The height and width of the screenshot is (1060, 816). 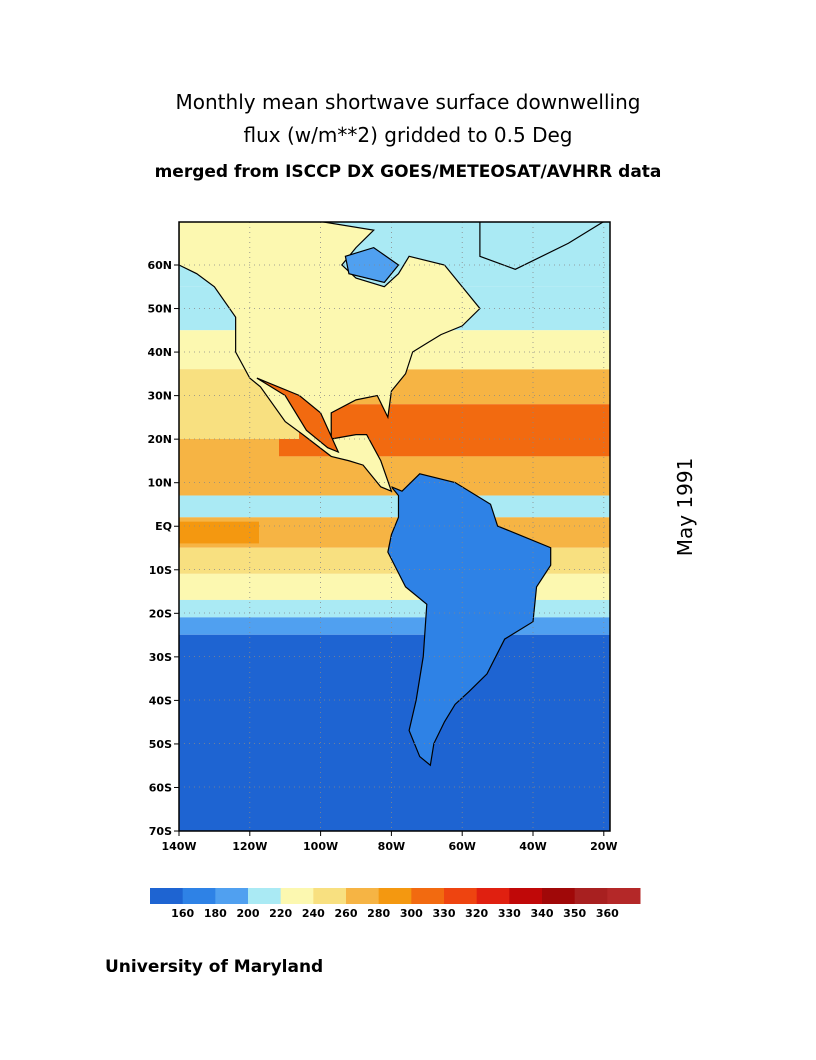 I want to click on title-line: flux (w/m**2) gridded to 0.5 Deg, so click(x=408, y=135).